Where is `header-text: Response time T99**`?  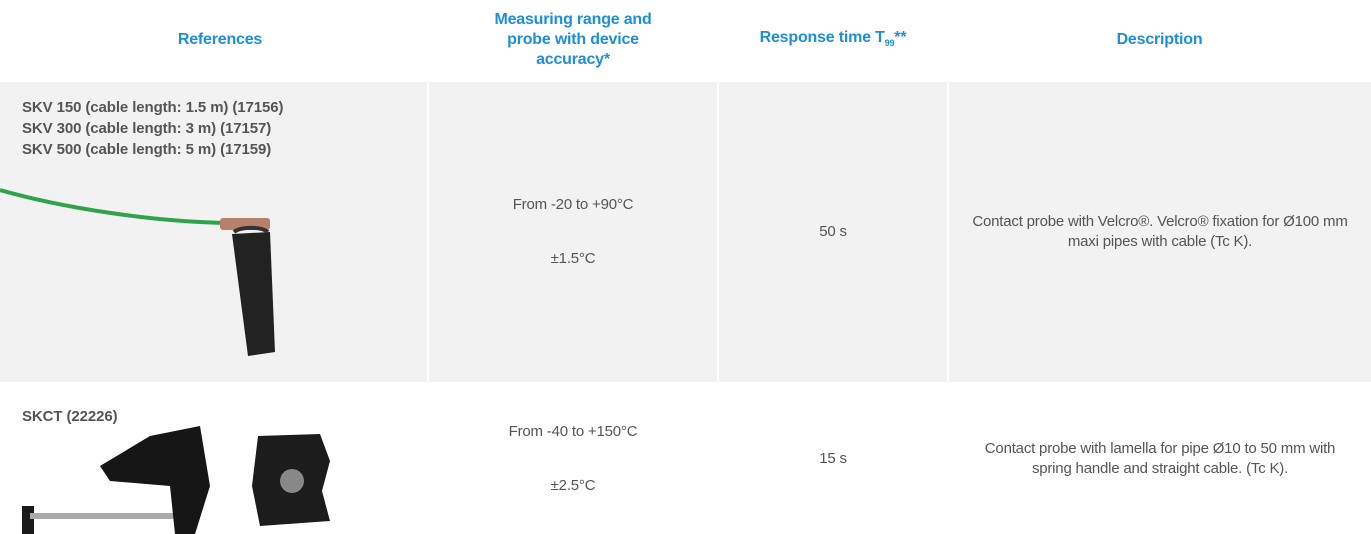 header-text: Response time T99** is located at coordinates (833, 40).